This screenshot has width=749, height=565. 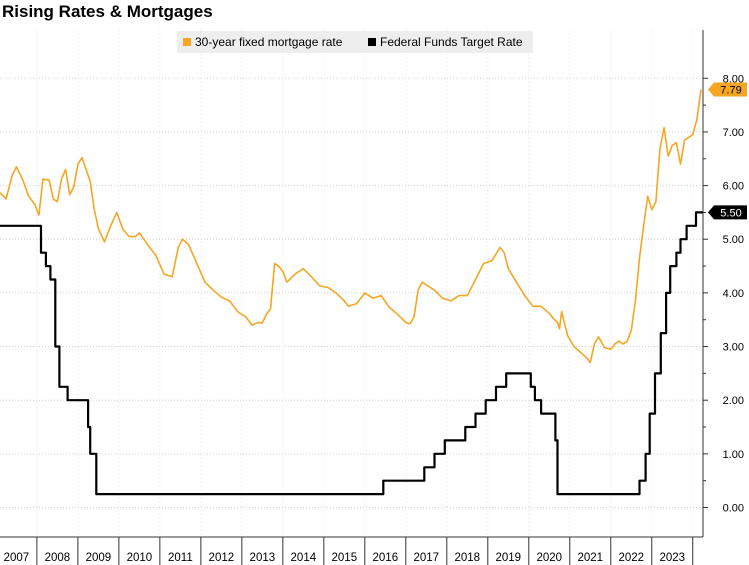 What do you see at coordinates (180, 558) in the screenshot?
I see `x-tick-label: 2011` at bounding box center [180, 558].